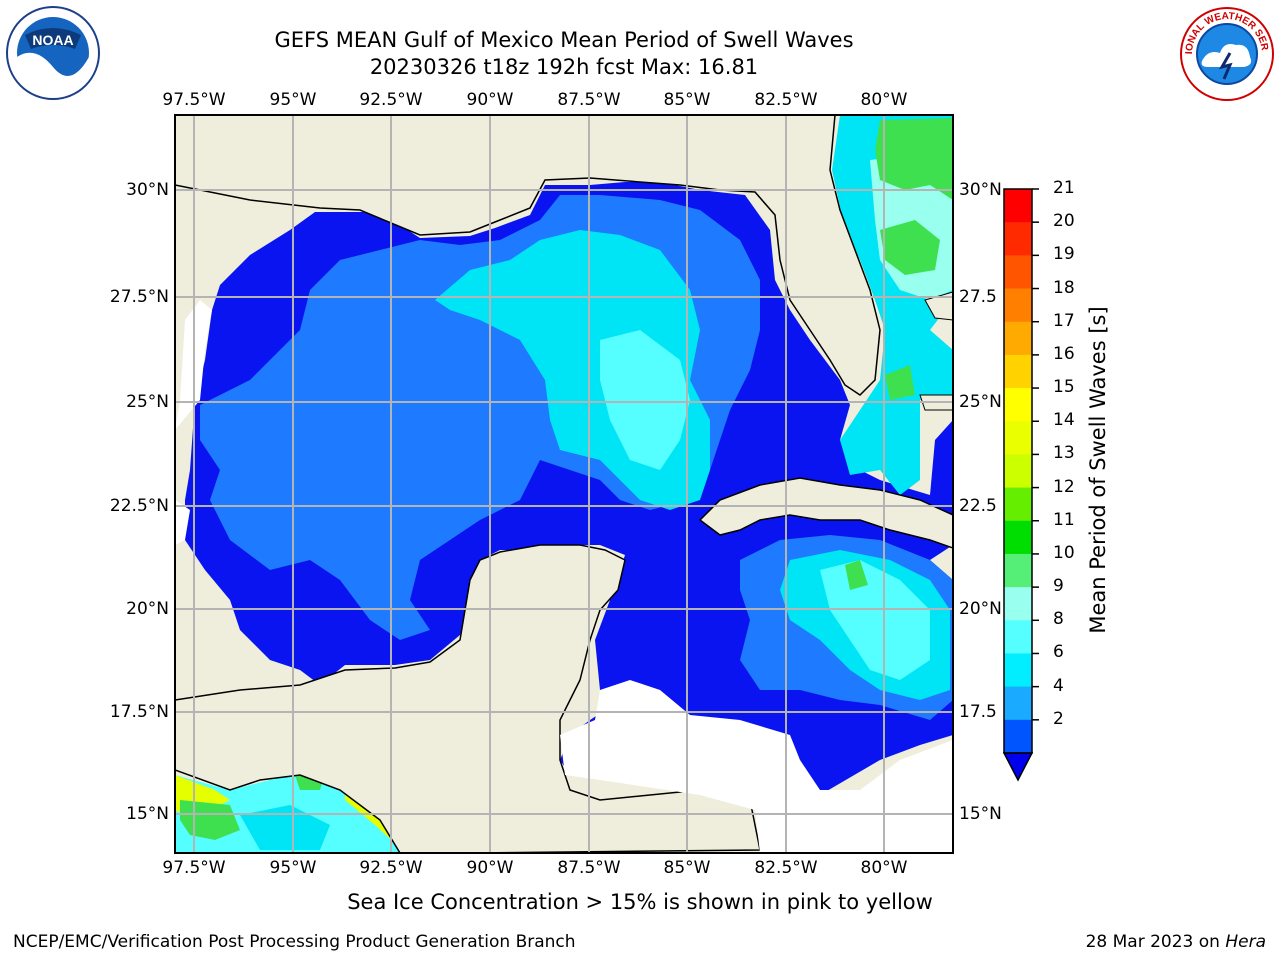 The width and height of the screenshot is (1280, 960). I want to click on colorbar-tick-label: 15, so click(1064, 387).